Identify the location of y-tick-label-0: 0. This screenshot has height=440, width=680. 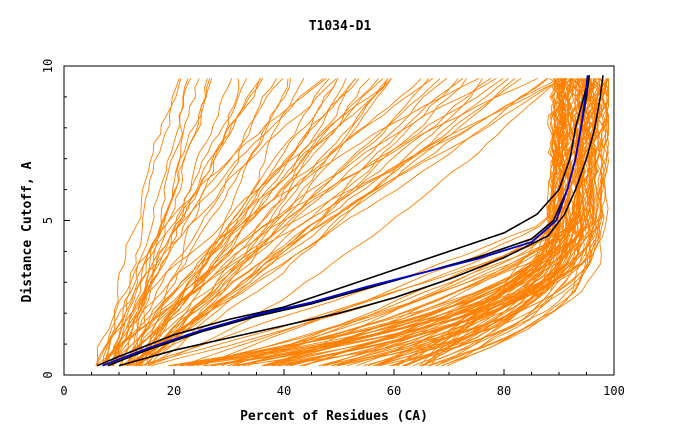
(48, 374).